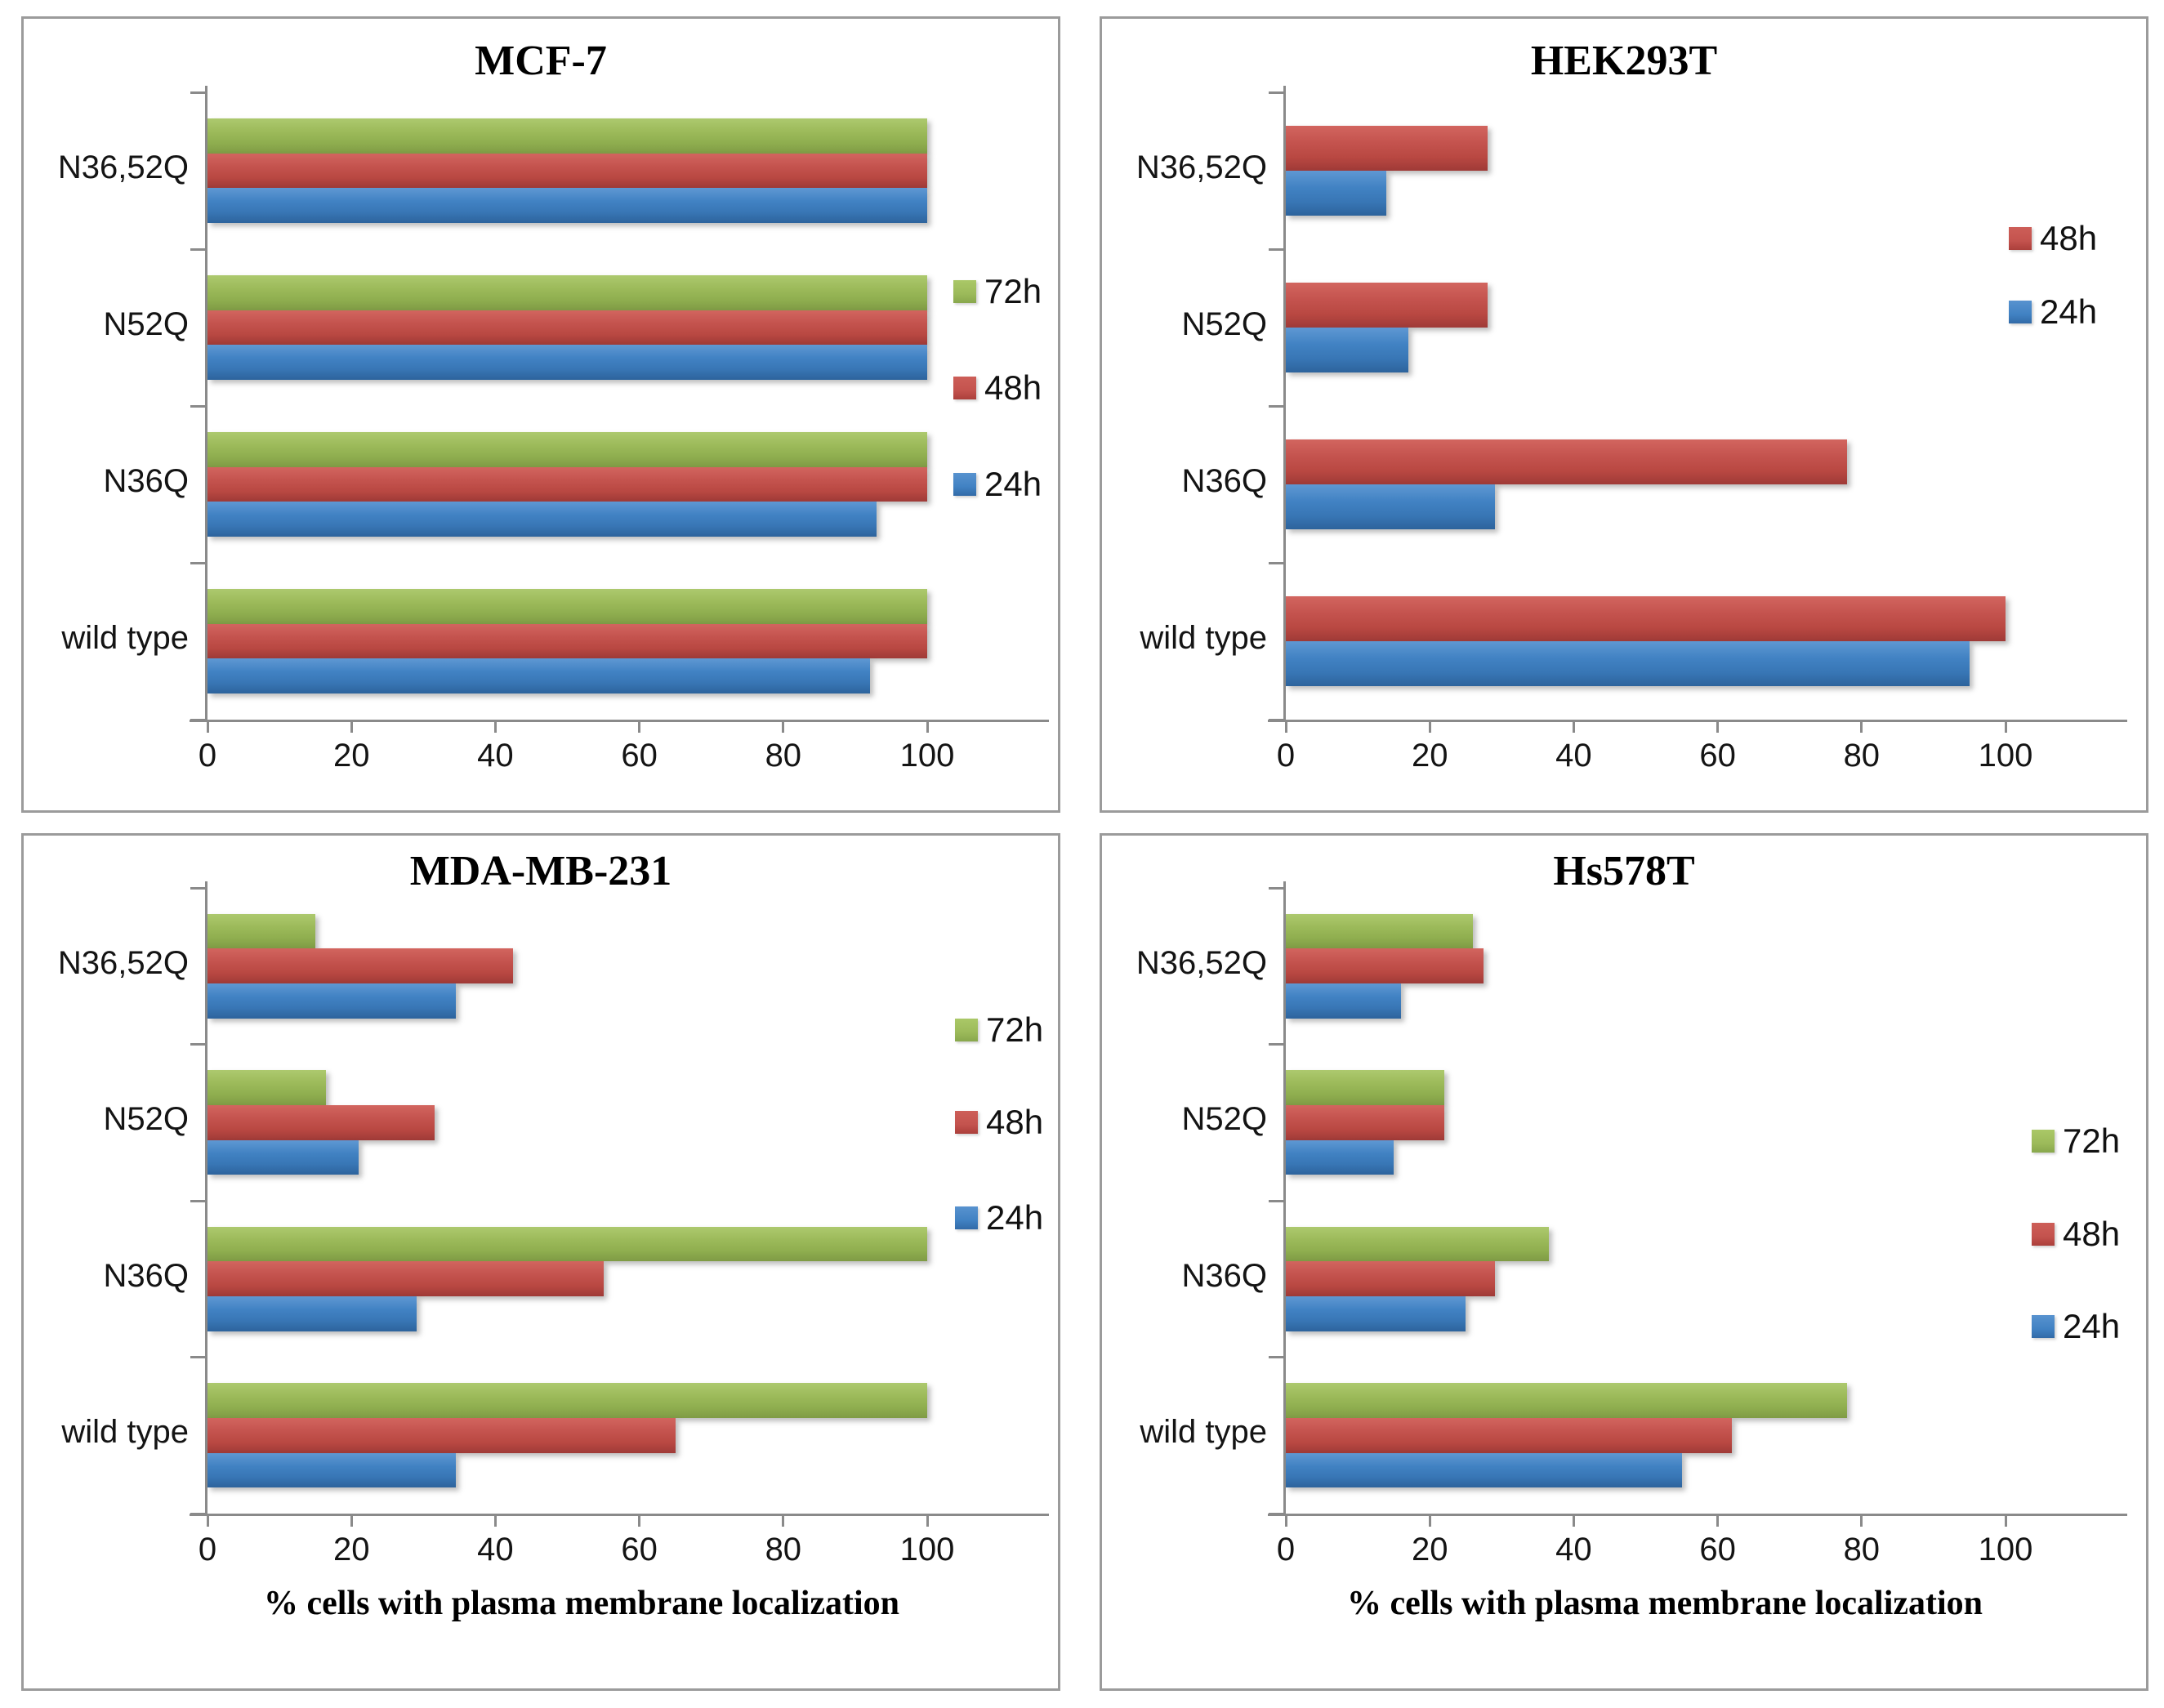  Describe the element at coordinates (146, 1119) in the screenshot. I see `category-label: N52Q` at that location.